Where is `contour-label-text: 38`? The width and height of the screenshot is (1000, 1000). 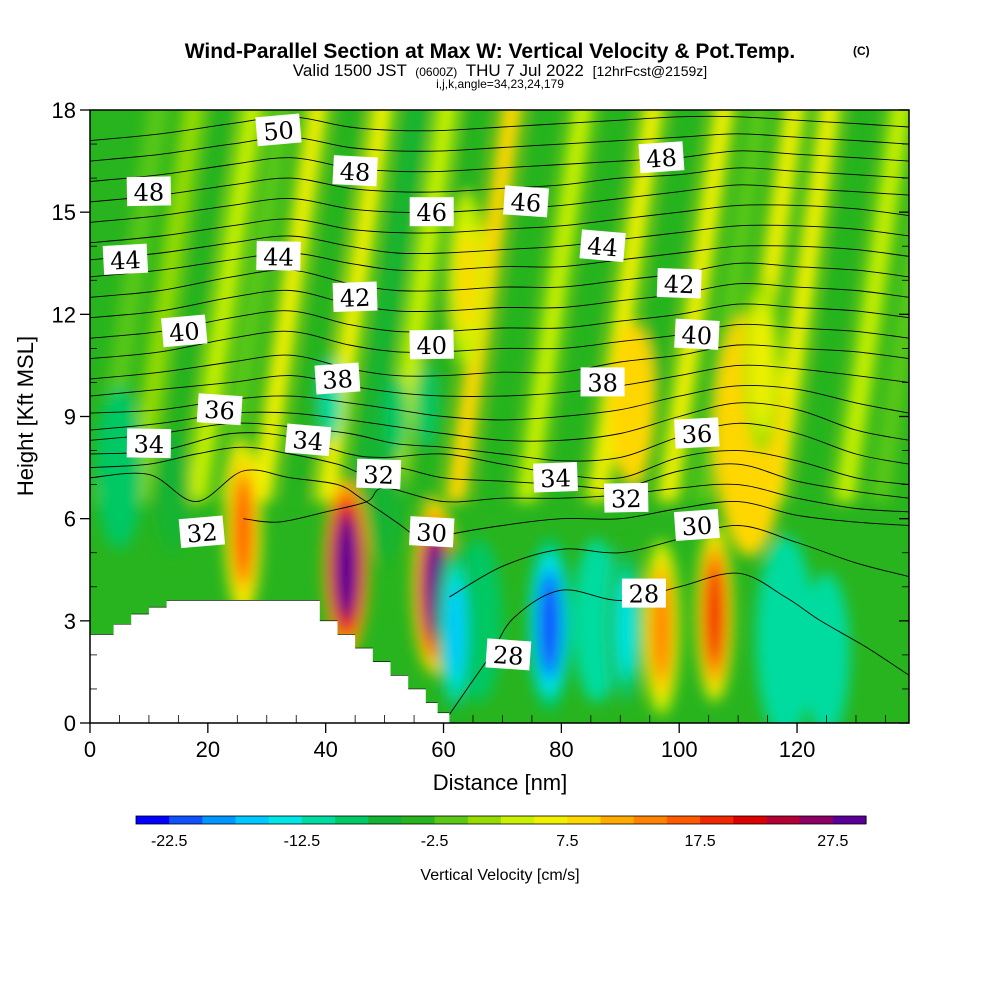 contour-label-text: 38 is located at coordinates (602, 383).